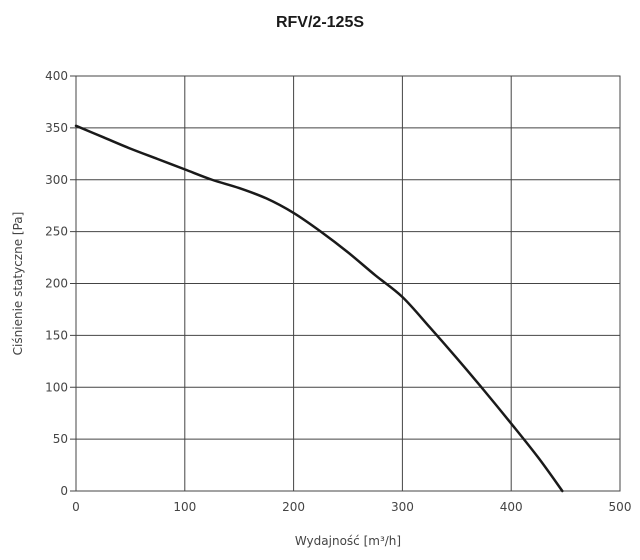  What do you see at coordinates (56, 335) in the screenshot?
I see `y-tick-label: 150` at bounding box center [56, 335].